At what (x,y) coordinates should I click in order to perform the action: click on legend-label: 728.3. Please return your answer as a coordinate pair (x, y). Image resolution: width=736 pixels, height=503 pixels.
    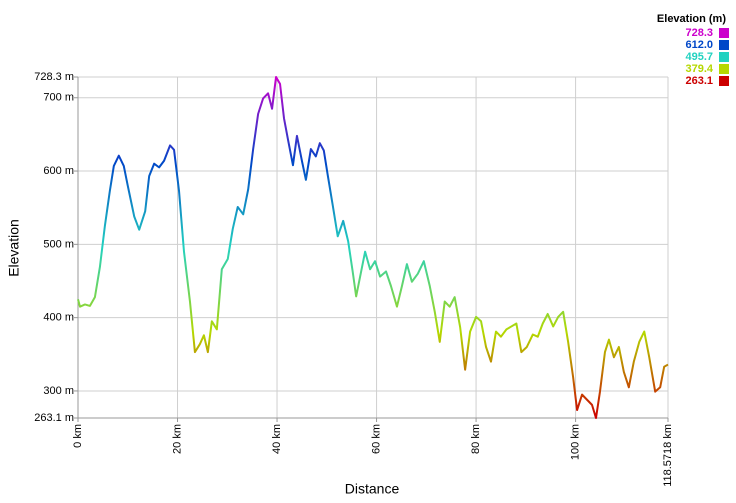
    Looking at the image, I should click on (699, 33).